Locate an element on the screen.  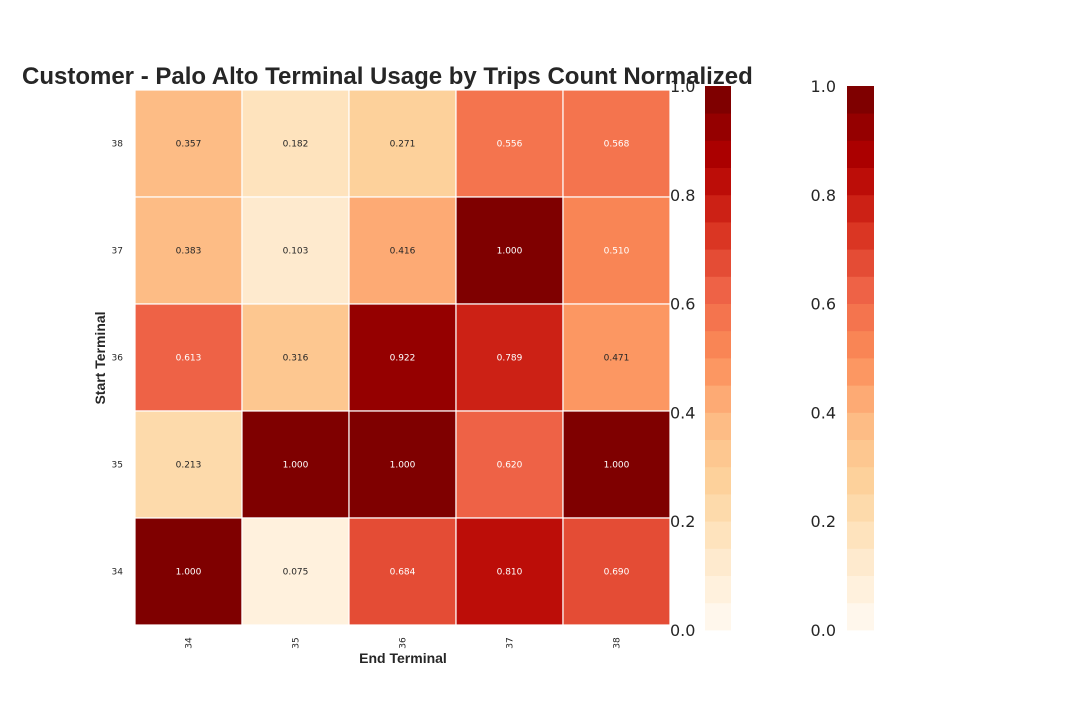
y-tick-label: 36 is located at coordinates (118, 359).